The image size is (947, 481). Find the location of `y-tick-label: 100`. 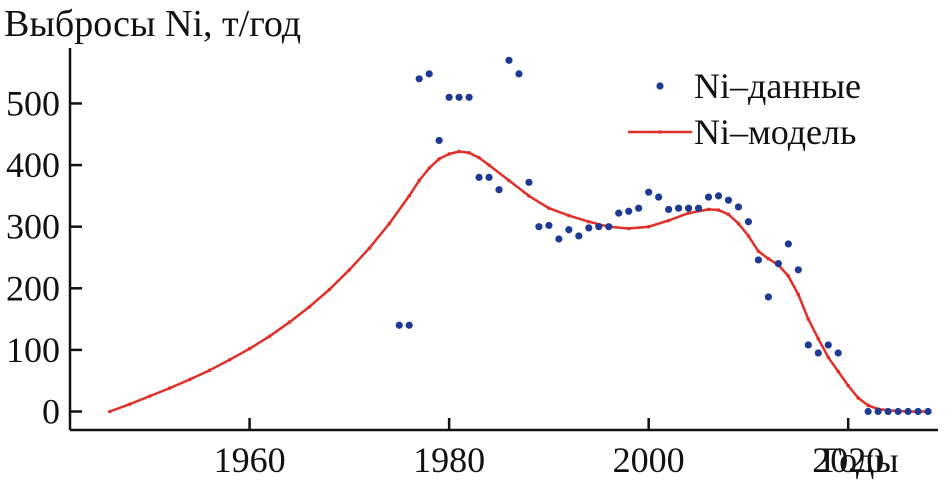

y-tick-label: 100 is located at coordinates (33, 350).